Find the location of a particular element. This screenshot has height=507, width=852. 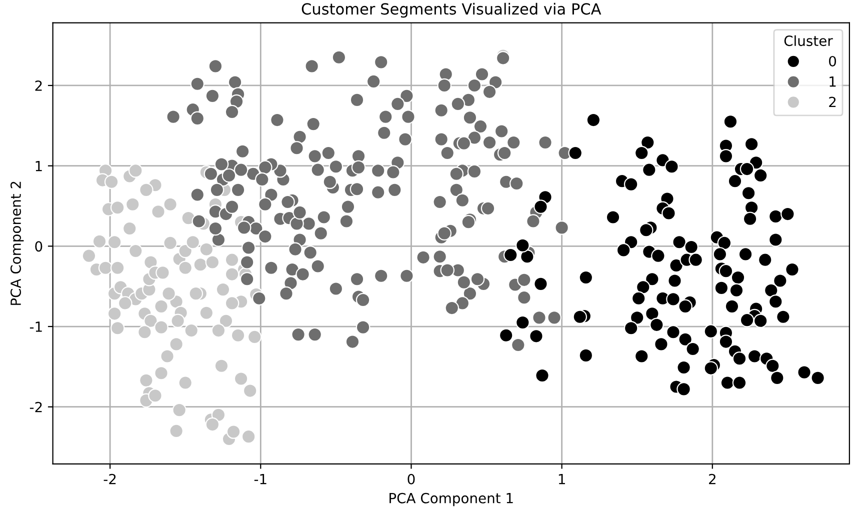

y-tick-label: 1 is located at coordinates (39, 166).